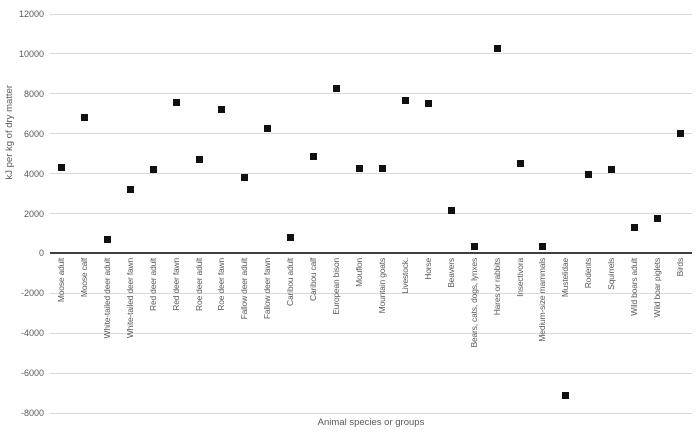 Image resolution: width=700 pixels, height=434 pixels. What do you see at coordinates (290, 282) in the screenshot?
I see `x-tick-label: Caribou adult` at bounding box center [290, 282].